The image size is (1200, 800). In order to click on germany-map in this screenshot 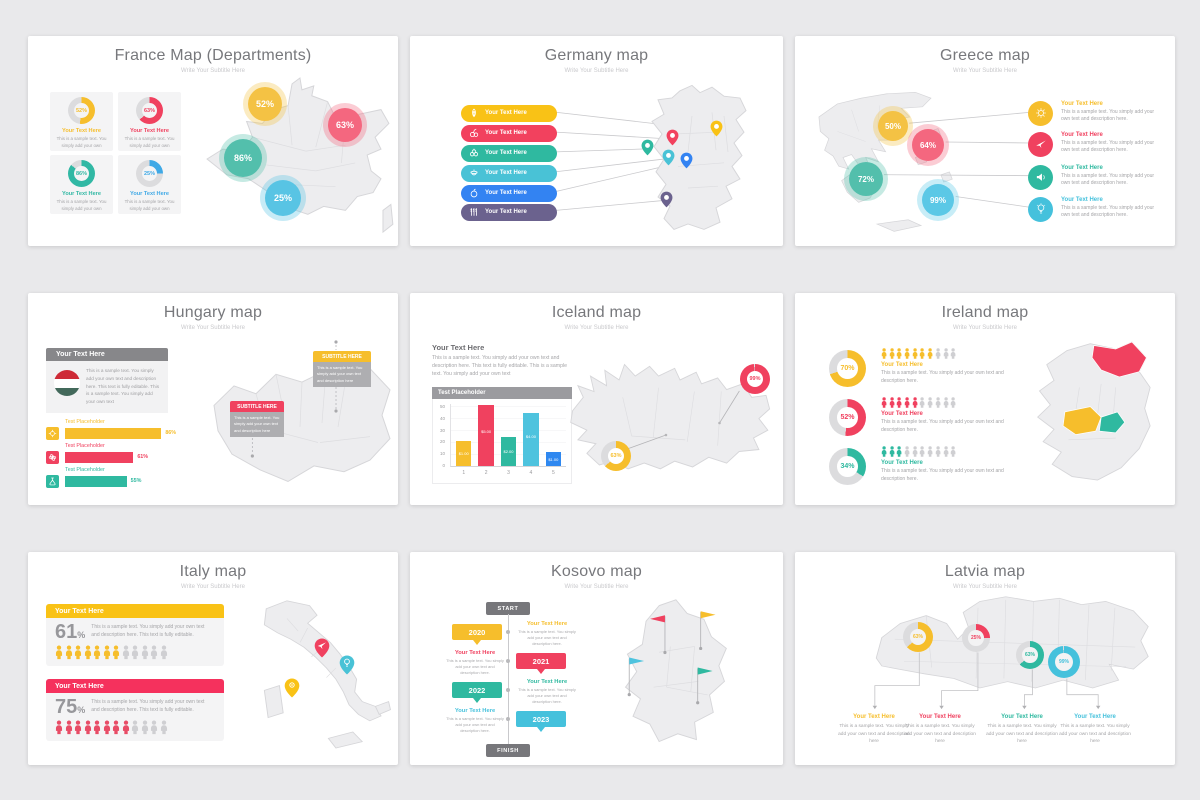, I will do `click(699, 157)`.